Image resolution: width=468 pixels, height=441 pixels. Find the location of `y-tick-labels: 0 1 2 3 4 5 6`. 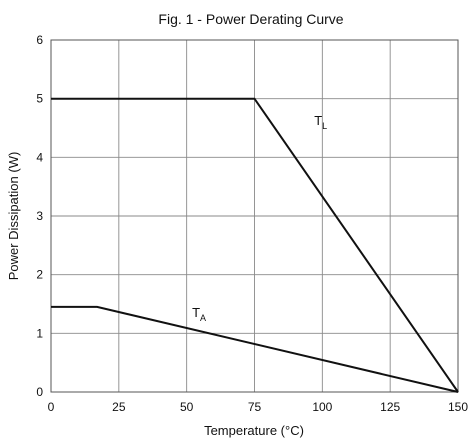

y-tick-labels: 0 1 2 3 4 5 6 is located at coordinates (39, 216).